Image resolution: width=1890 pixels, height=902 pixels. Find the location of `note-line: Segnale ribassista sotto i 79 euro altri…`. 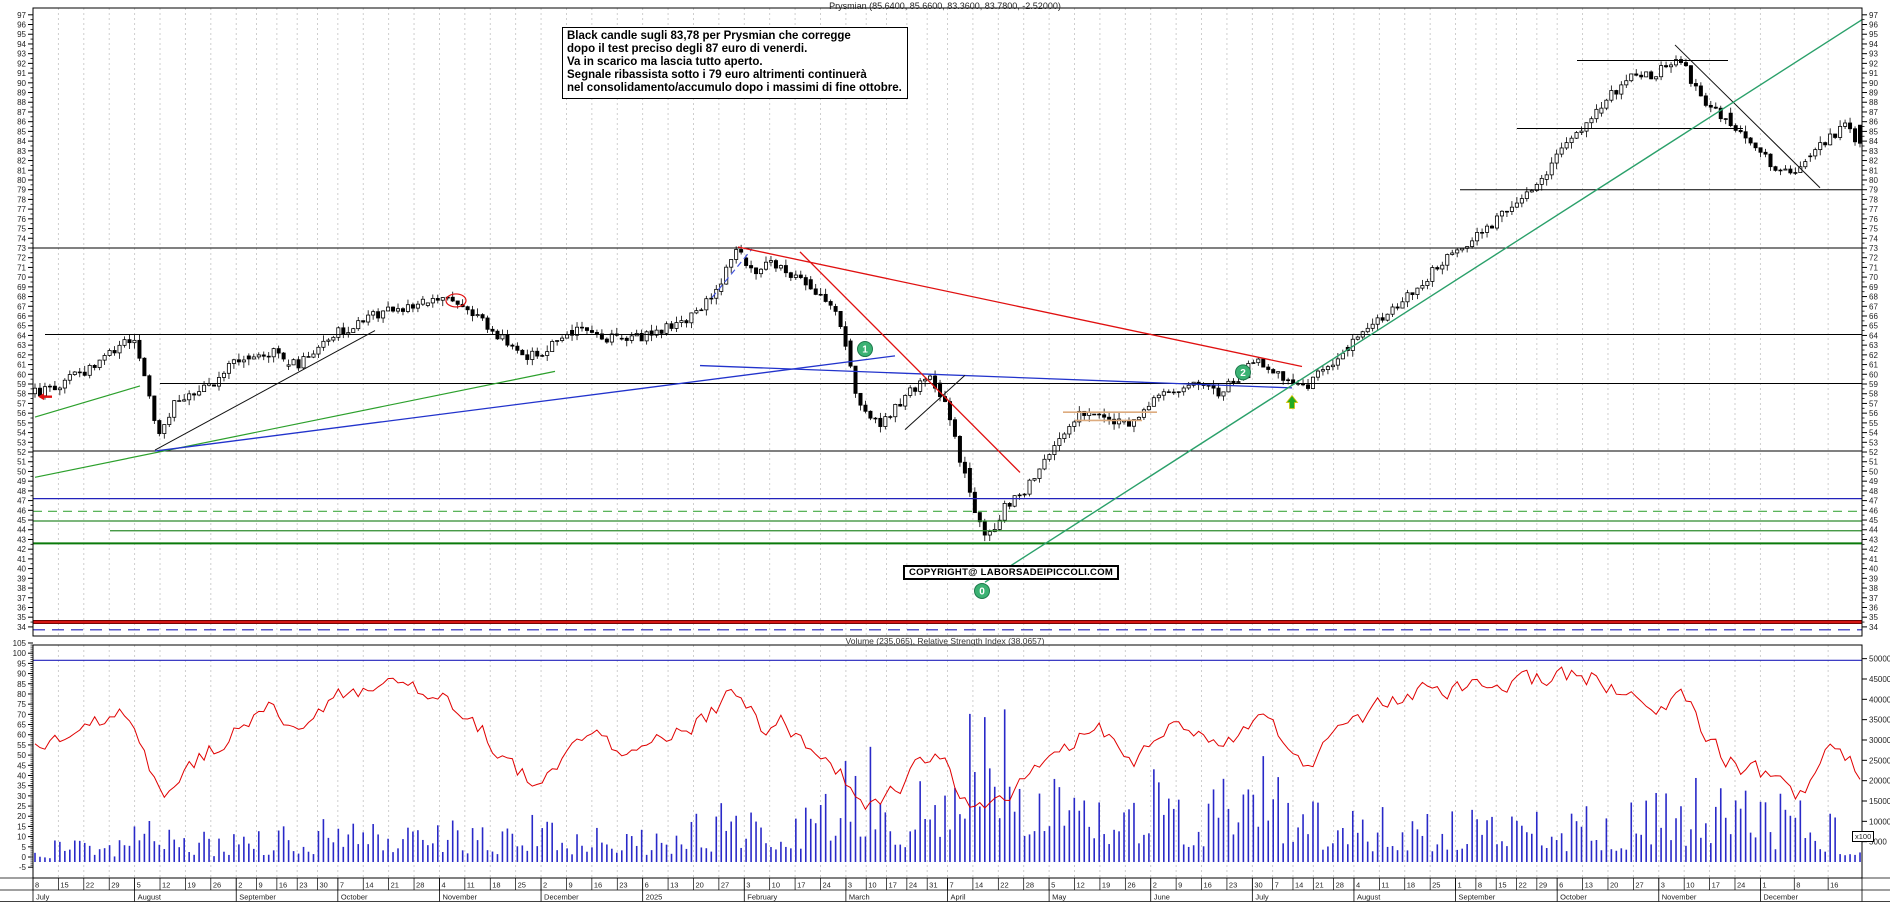

note-line: Segnale ribassista sotto i 79 euro altri… is located at coordinates (717, 75).